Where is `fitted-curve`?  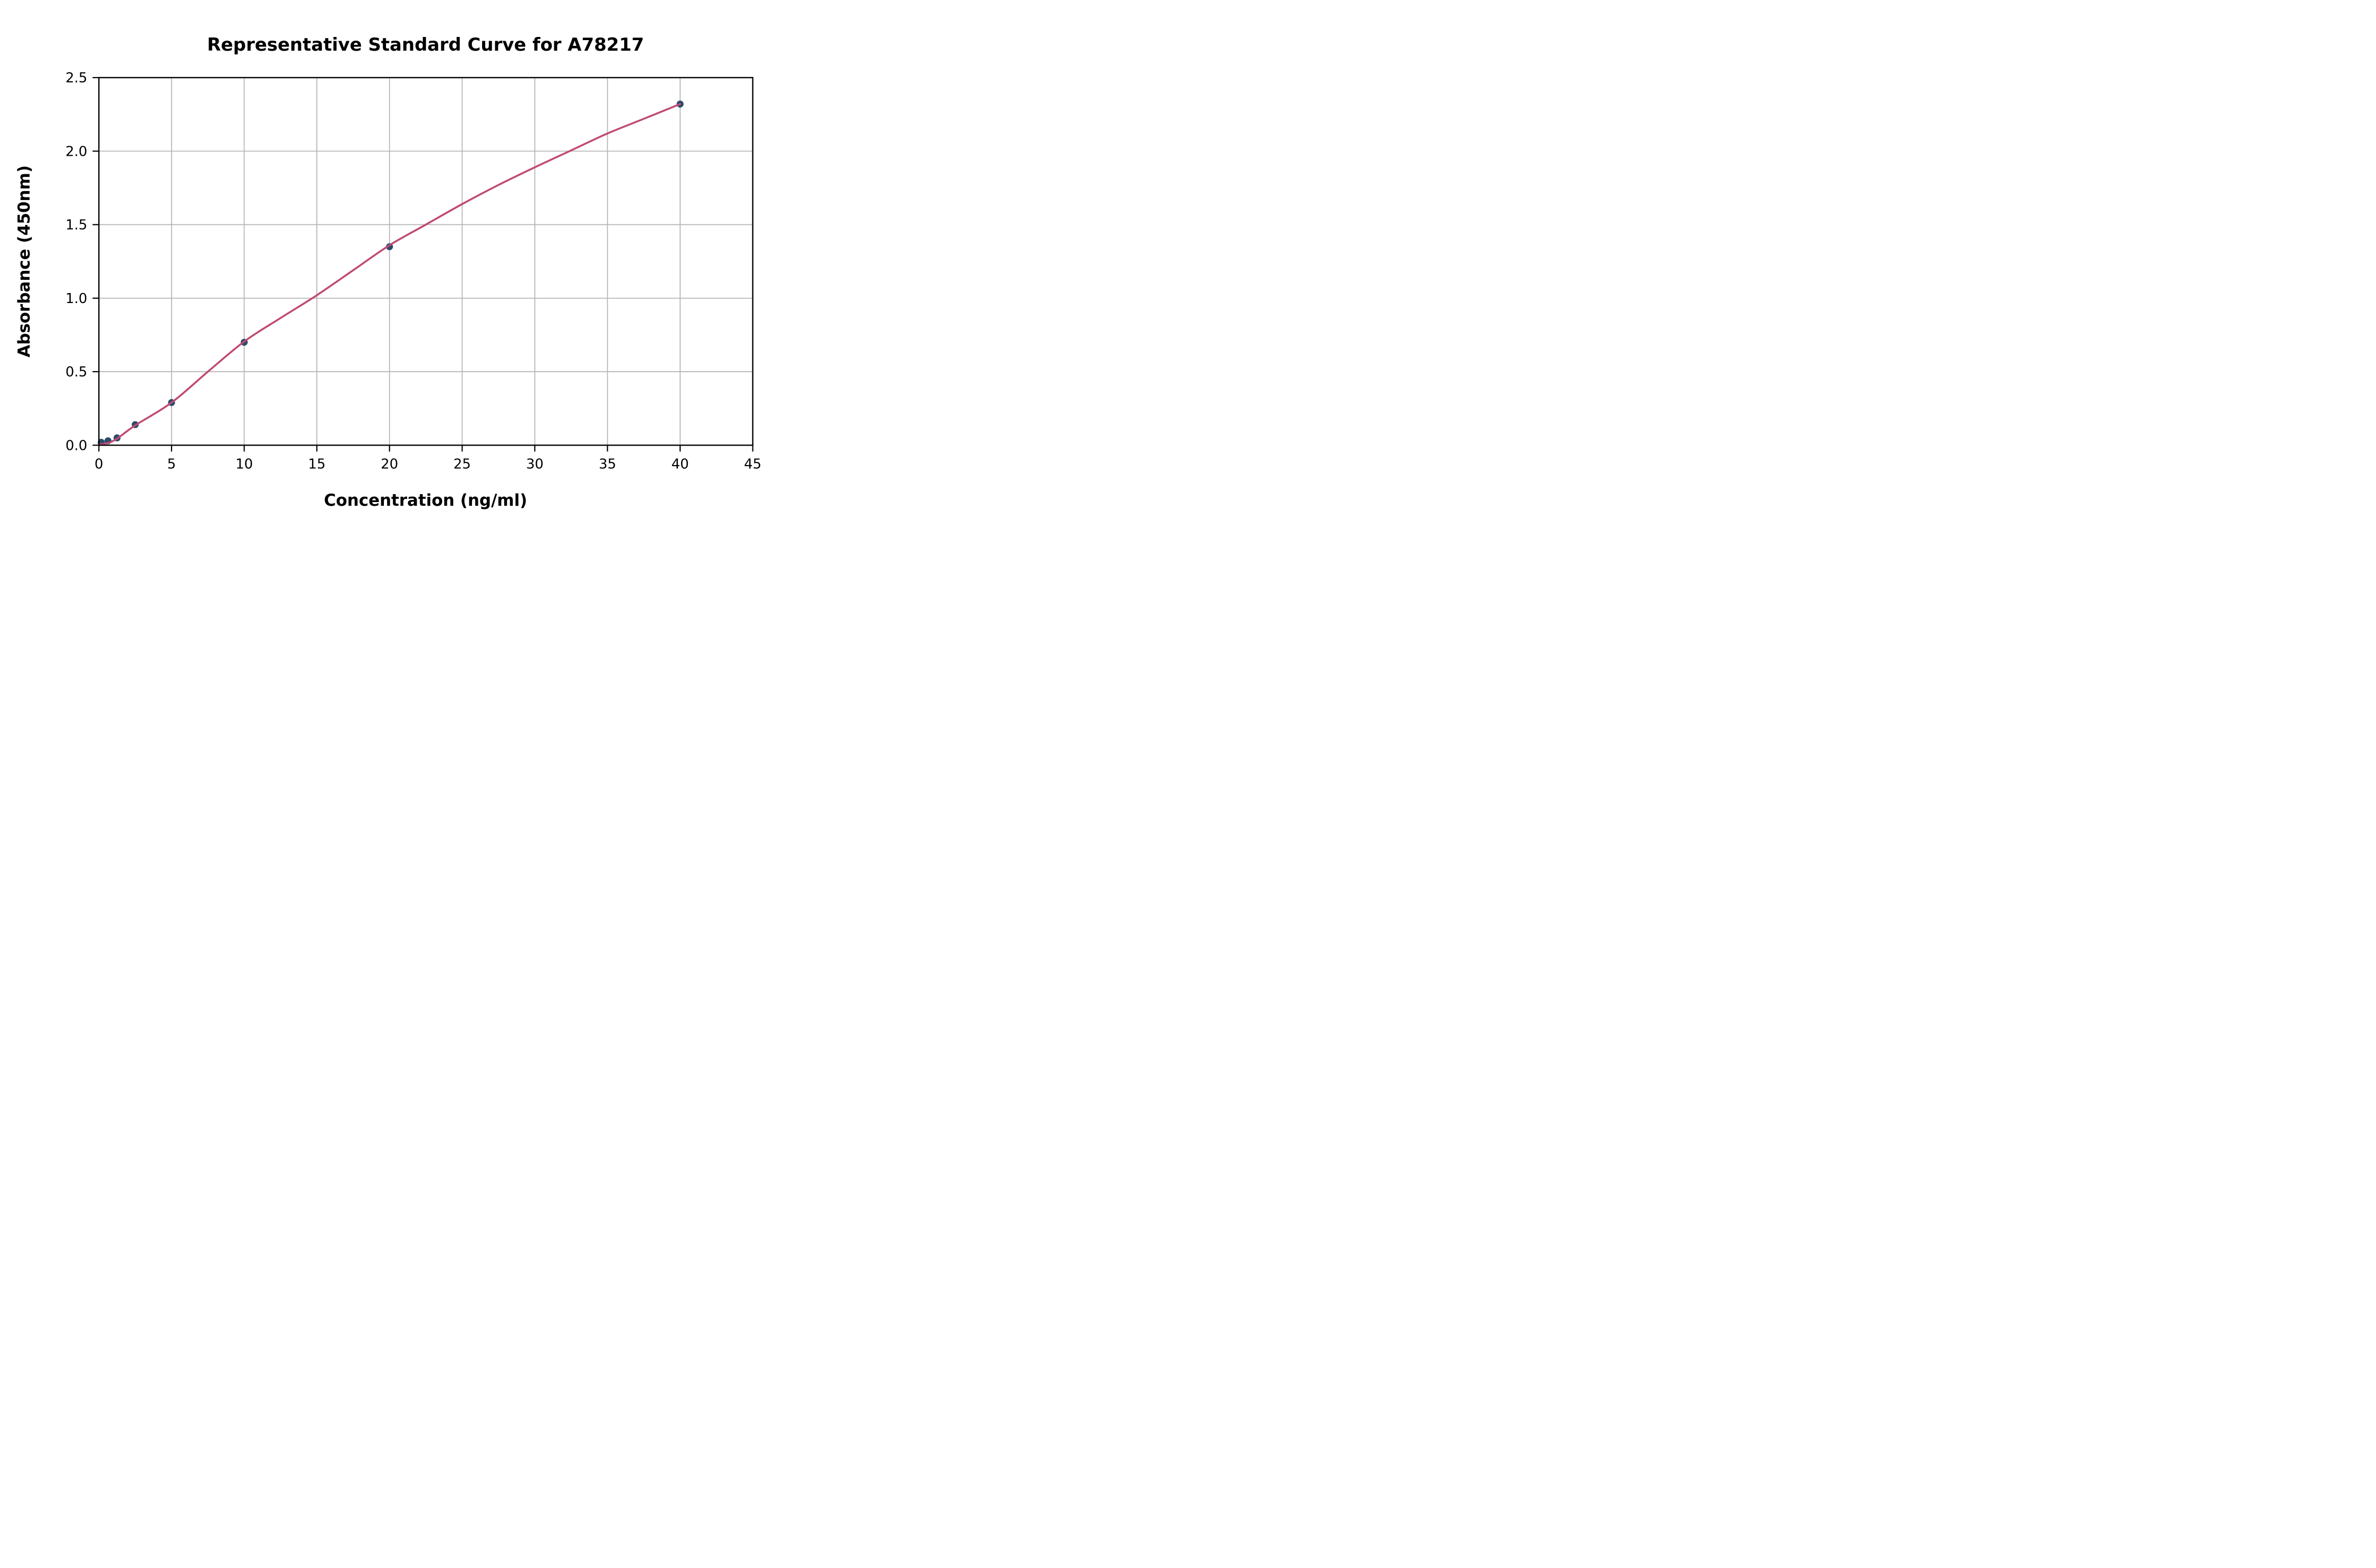
fitted-curve is located at coordinates (390, 274).